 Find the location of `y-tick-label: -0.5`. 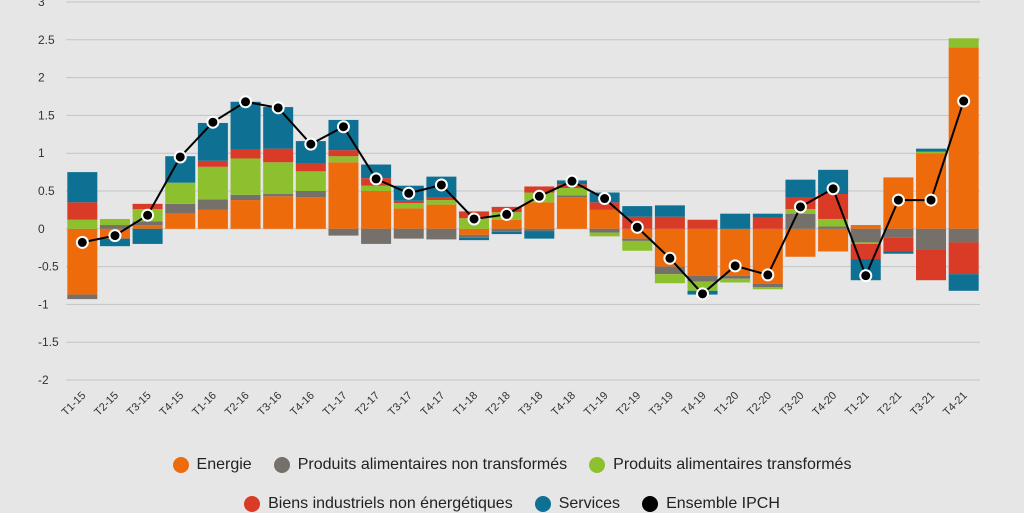

y-tick-label: -0.5 is located at coordinates (48, 267).